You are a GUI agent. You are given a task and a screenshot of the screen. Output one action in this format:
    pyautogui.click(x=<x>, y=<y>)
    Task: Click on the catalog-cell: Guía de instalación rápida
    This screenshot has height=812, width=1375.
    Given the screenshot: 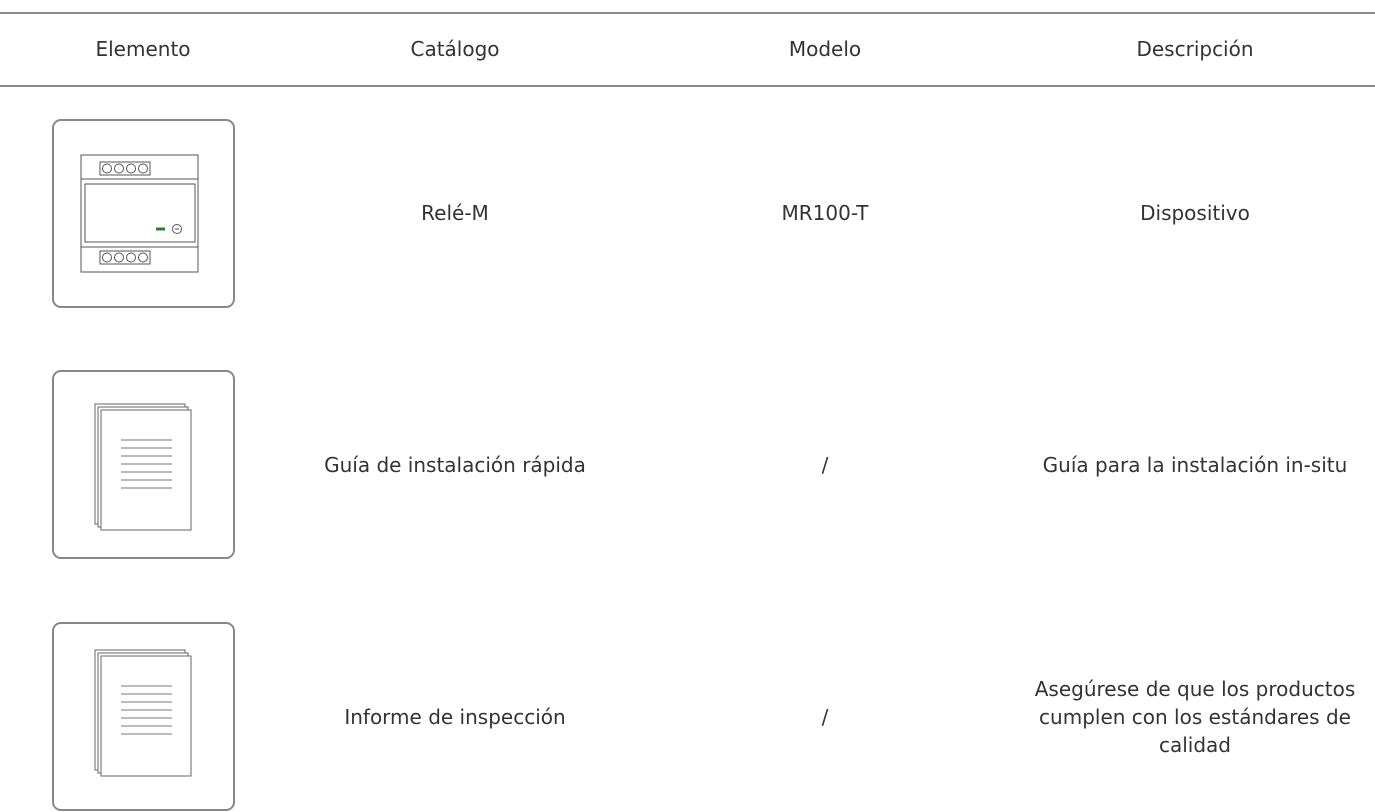 What is the action you would take?
    pyautogui.click(x=455, y=465)
    